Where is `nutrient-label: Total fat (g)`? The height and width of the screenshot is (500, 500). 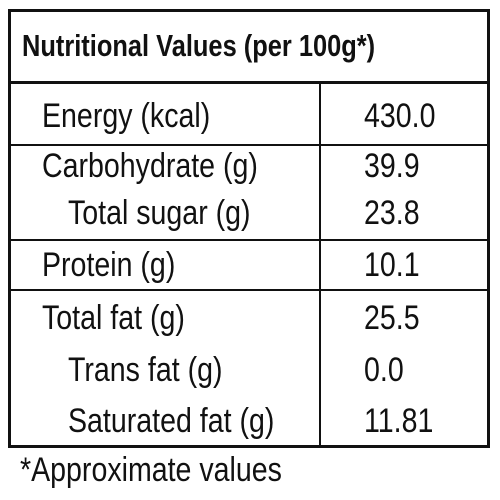
nutrient-label: Total fat (g) is located at coordinates (113, 318).